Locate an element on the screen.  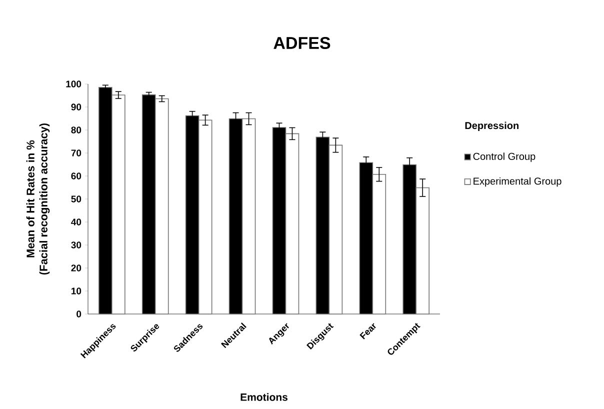
y-tick-label: 60 is located at coordinates (76, 176).